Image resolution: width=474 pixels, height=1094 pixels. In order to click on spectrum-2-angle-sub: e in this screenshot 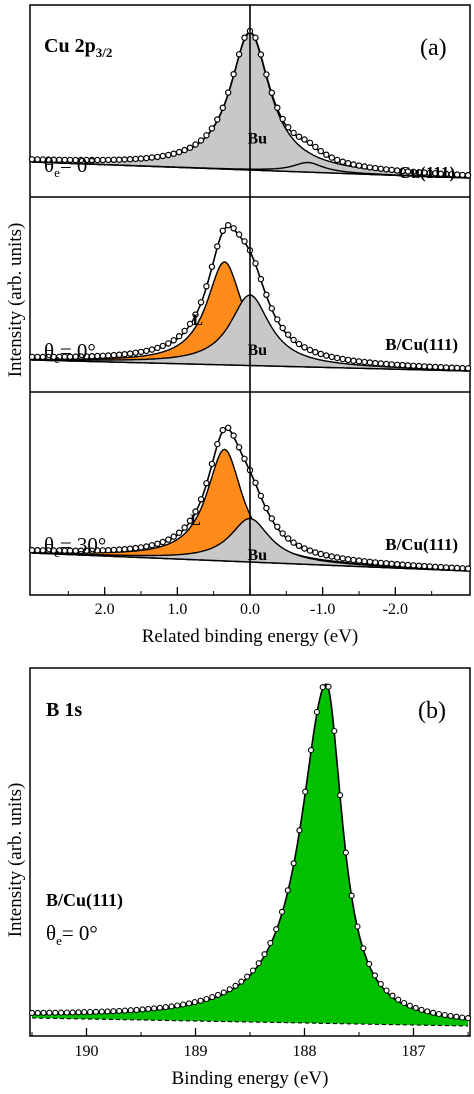, I will do `click(57, 358)`.